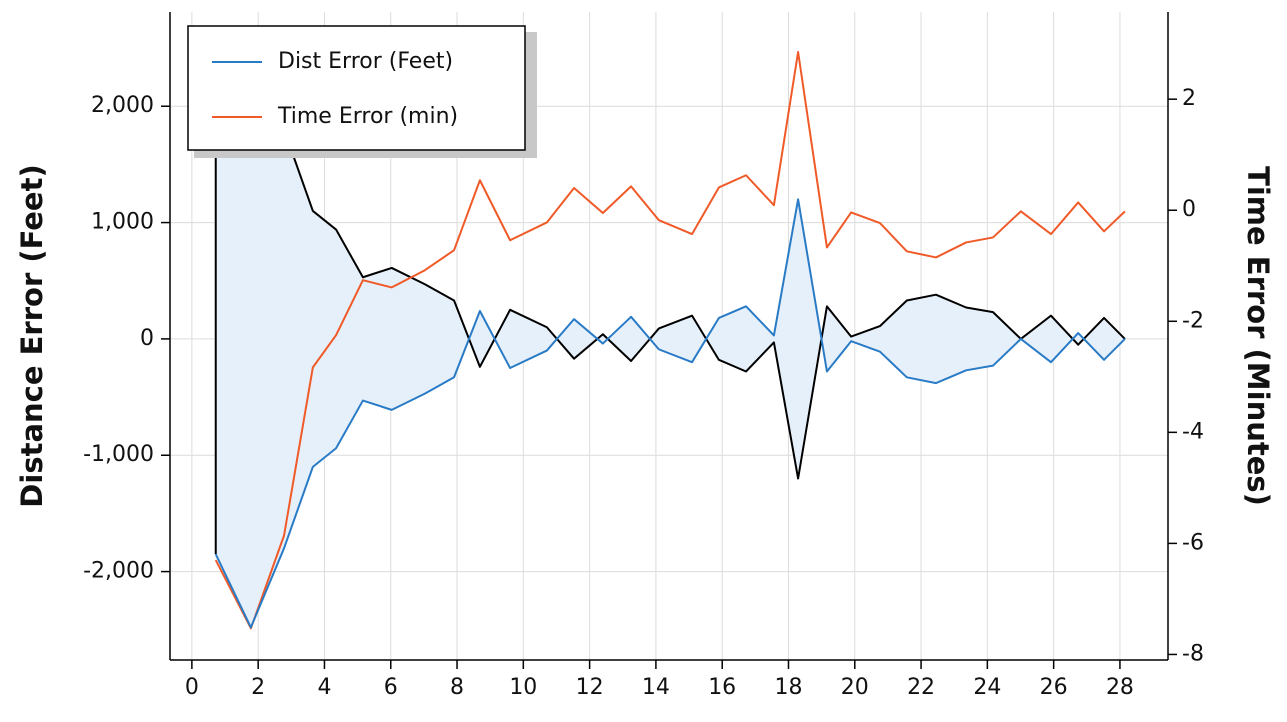  What do you see at coordinates (722, 687) in the screenshot?
I see `x-tick-label: 16` at bounding box center [722, 687].